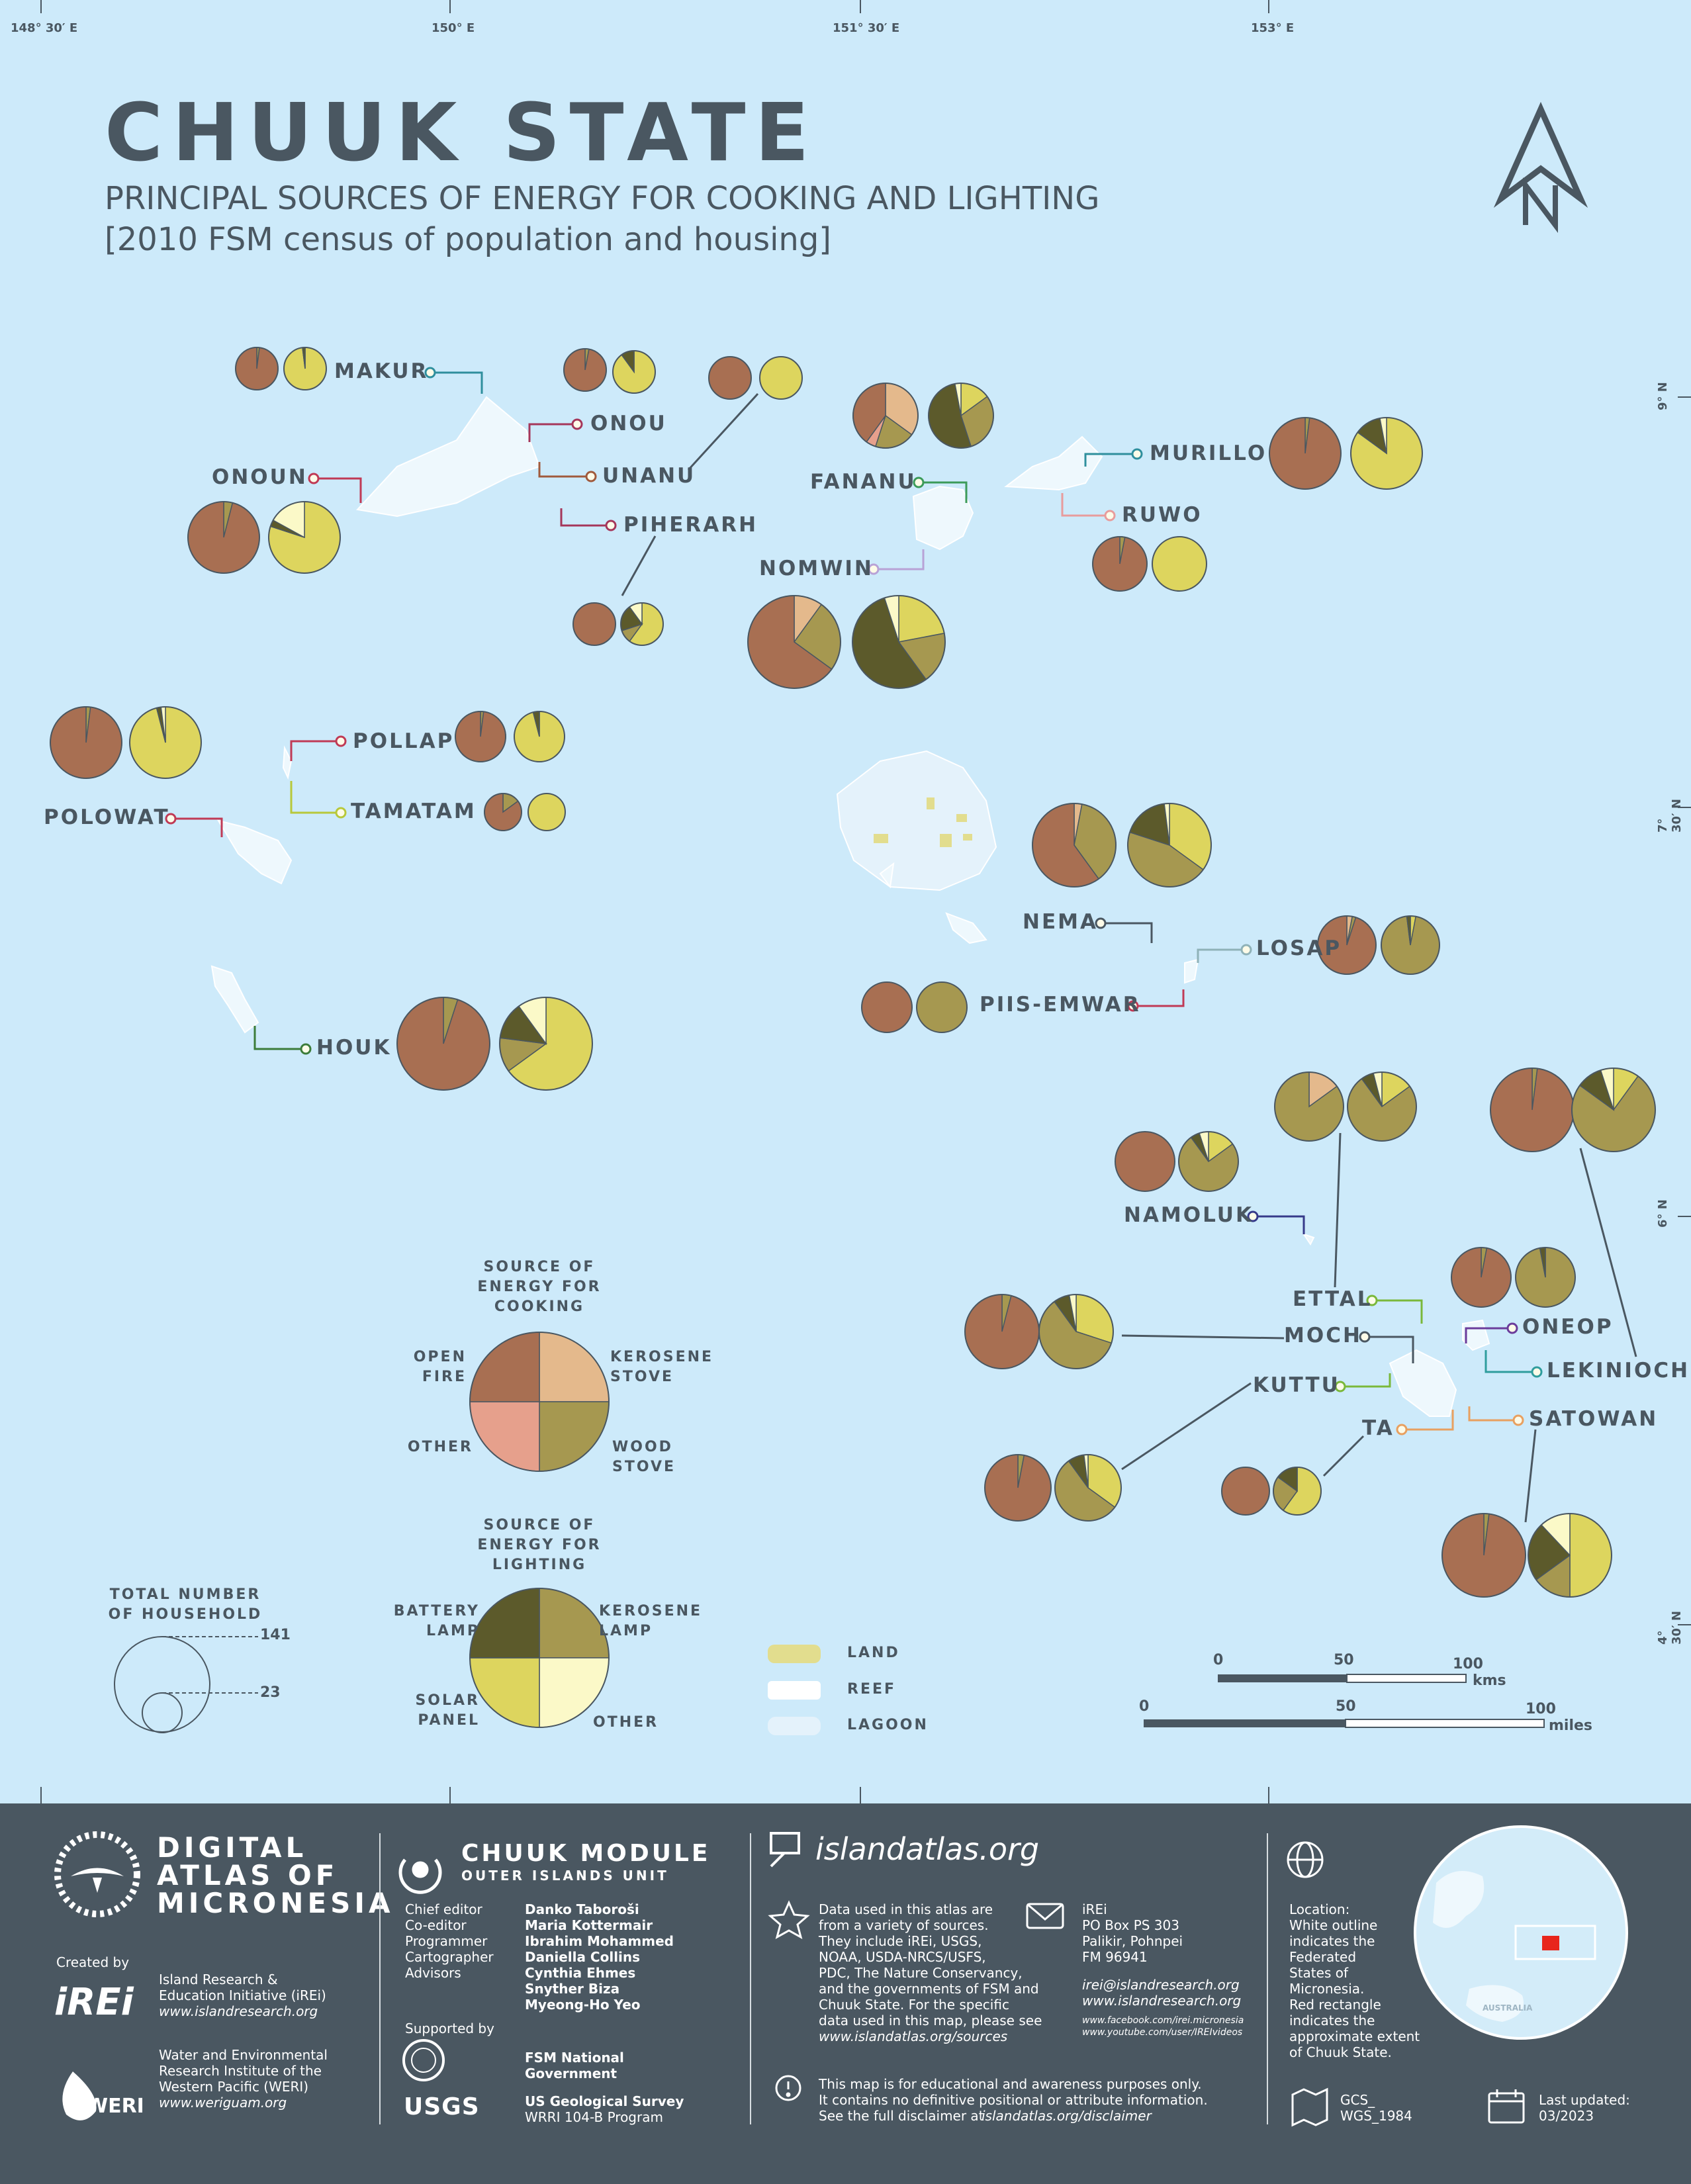  I want to click on module-subtitle: OUTER ISLANDS UNIT, so click(565, 1876).